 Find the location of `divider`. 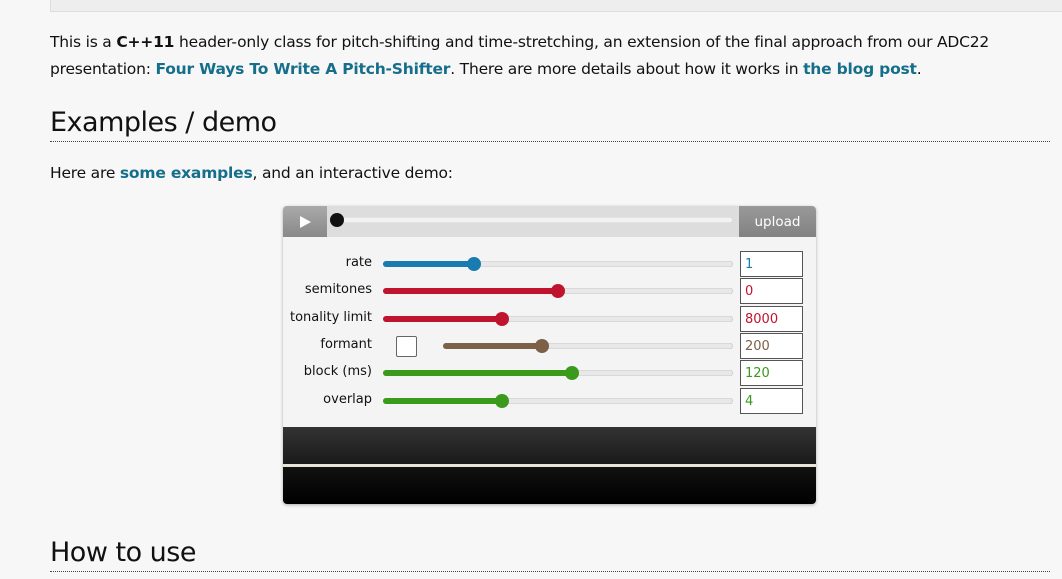

divider is located at coordinates (549, 465).